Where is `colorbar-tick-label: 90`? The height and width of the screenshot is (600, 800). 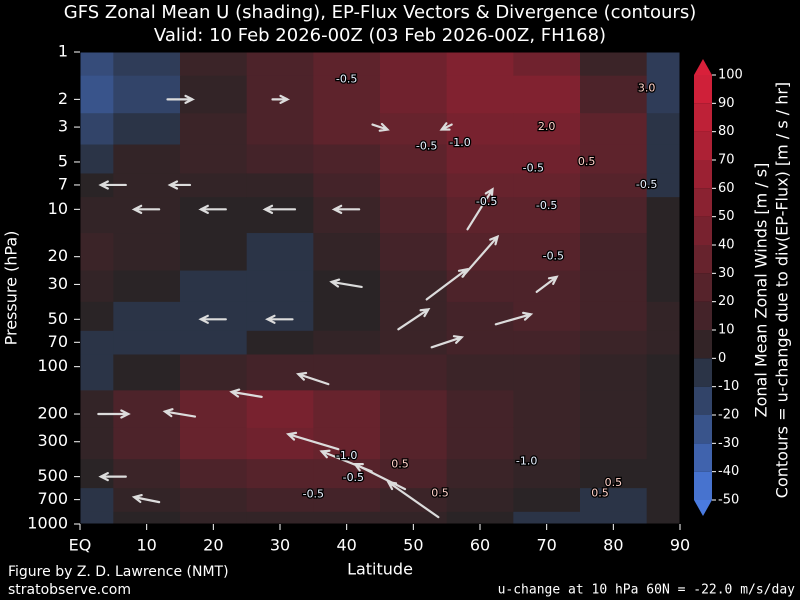
colorbar-tick-label: 90 is located at coordinates (726, 103).